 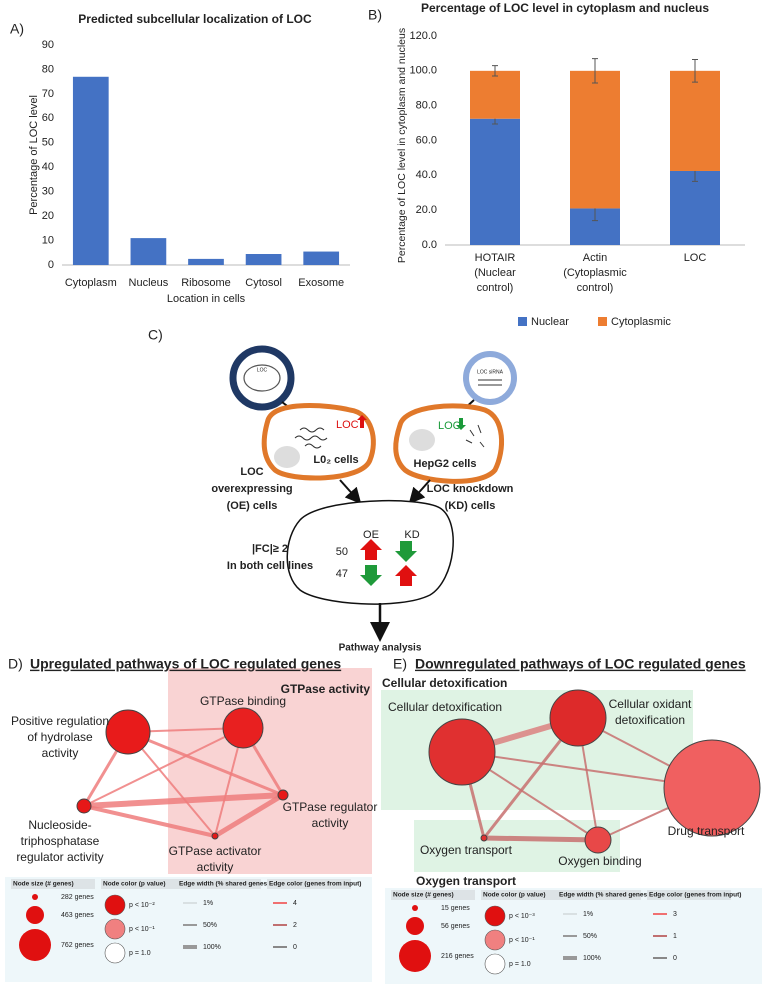 I want to click on y-tick-label: 40, so click(x=48, y=167).